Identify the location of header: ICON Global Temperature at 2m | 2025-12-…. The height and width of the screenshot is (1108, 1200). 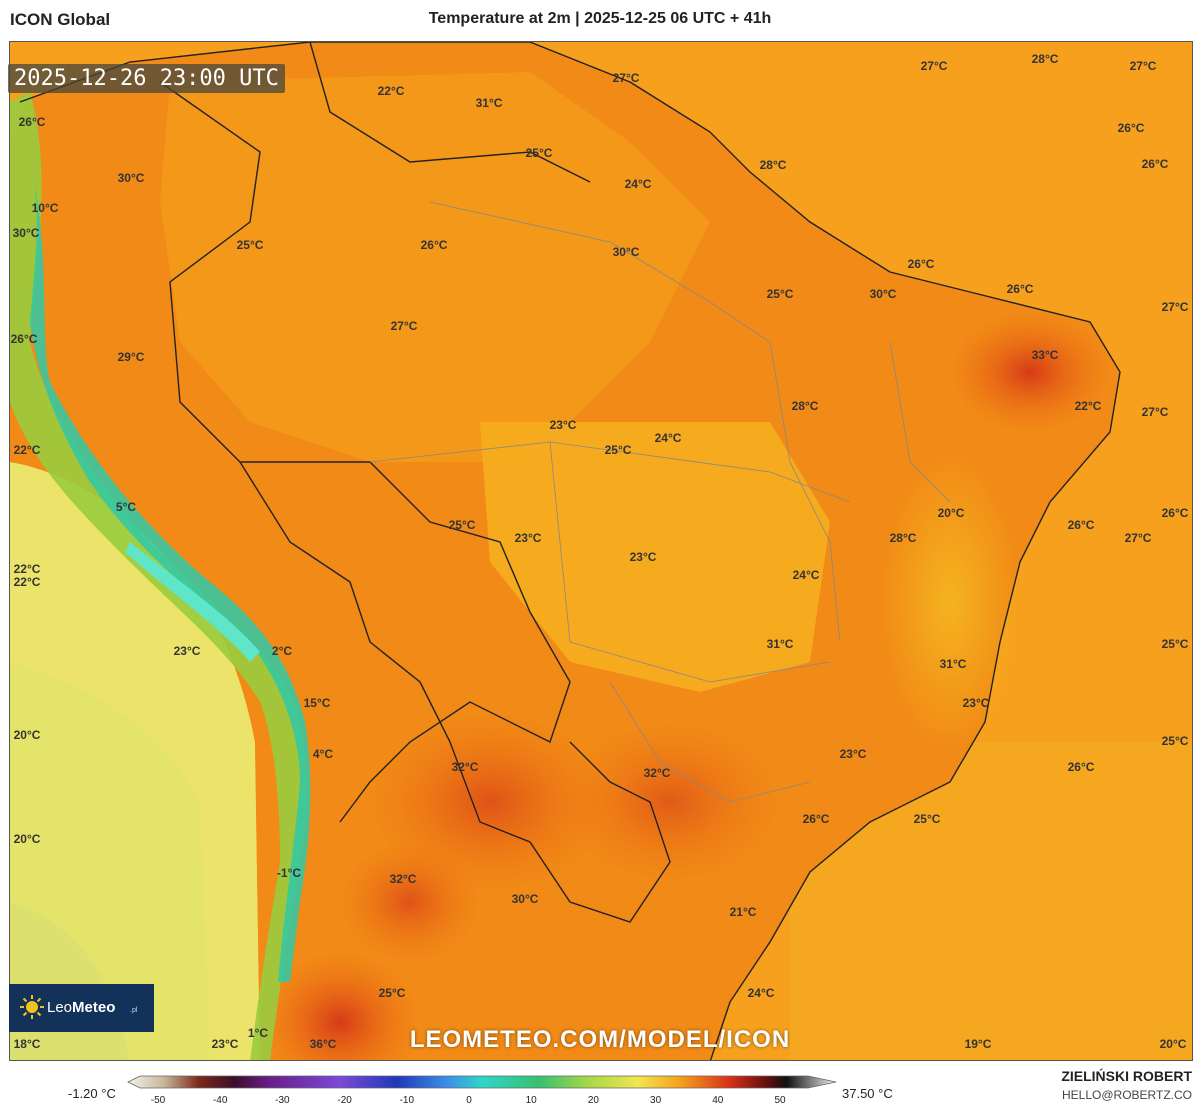
(600, 20).